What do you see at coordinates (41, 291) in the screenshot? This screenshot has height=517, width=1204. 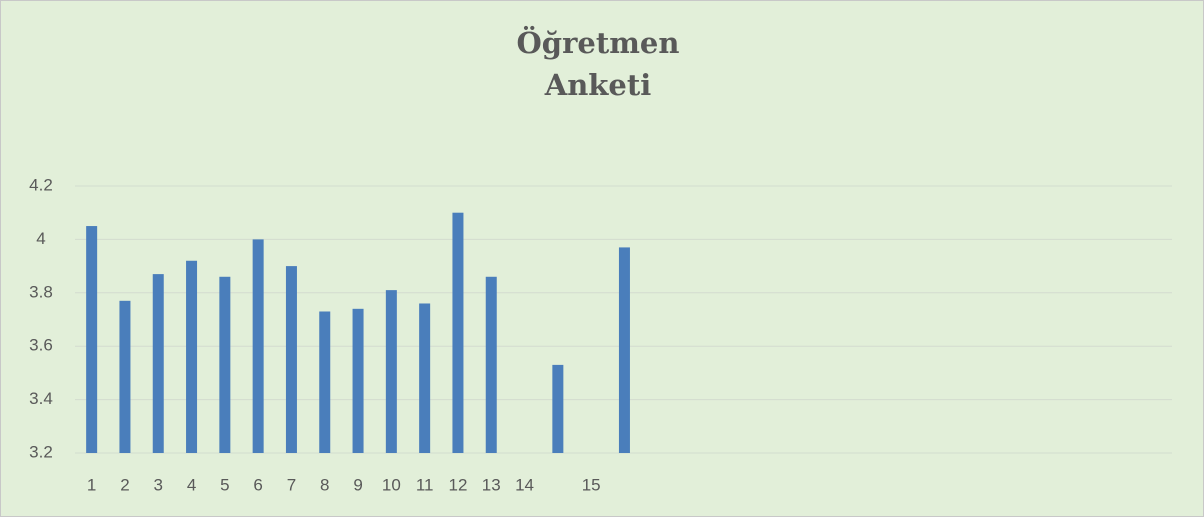 I see `y-tick-label: 3.8` at bounding box center [41, 291].